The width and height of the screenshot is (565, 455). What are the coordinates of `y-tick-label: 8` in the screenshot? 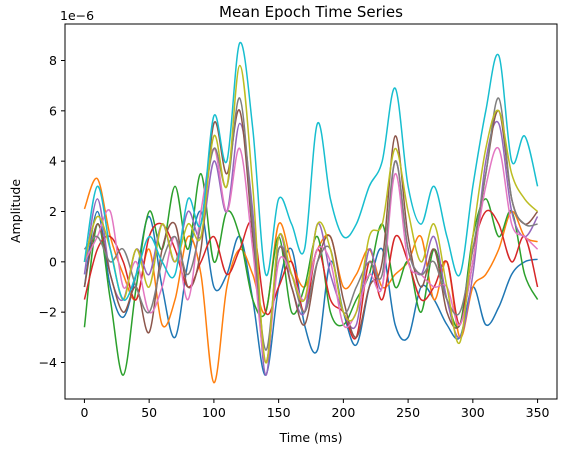 It's located at (53, 60).